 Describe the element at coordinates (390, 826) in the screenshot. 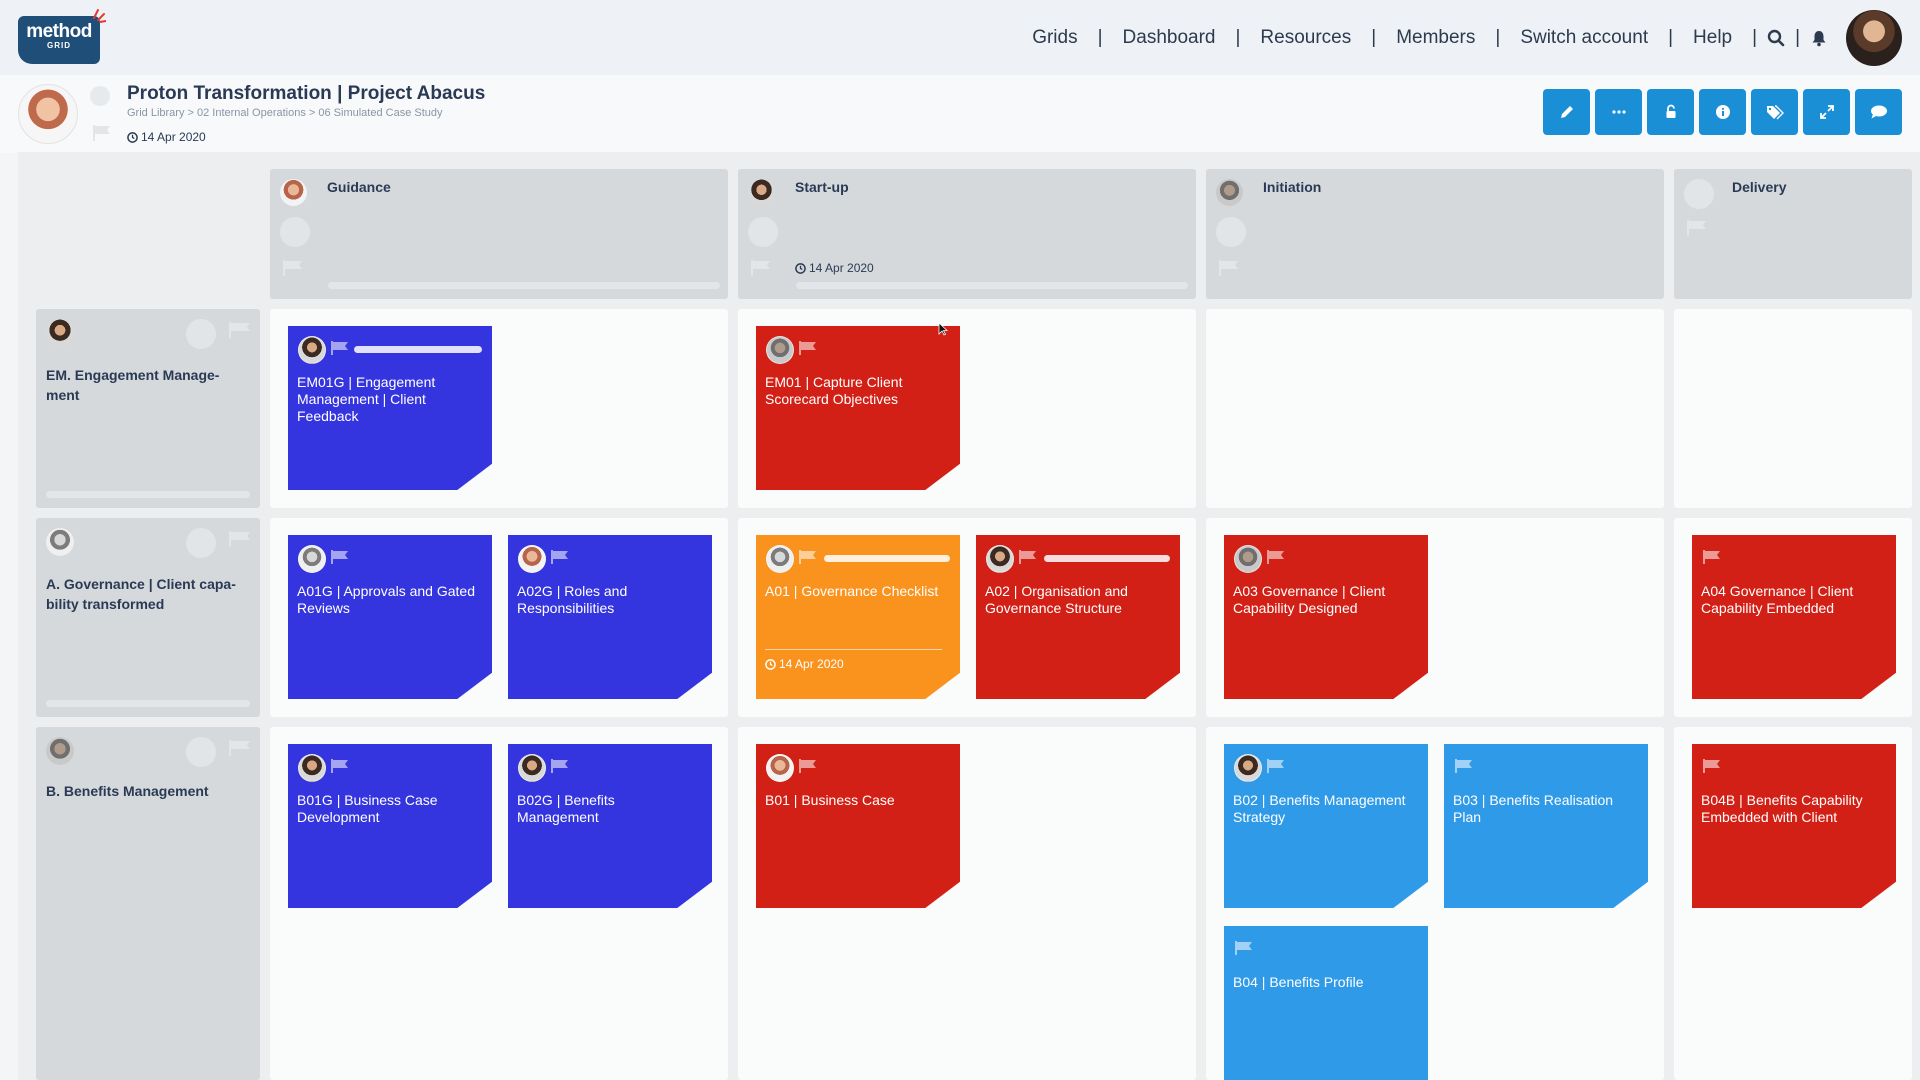

I see `grid-card: B01G | Business Case Development` at that location.